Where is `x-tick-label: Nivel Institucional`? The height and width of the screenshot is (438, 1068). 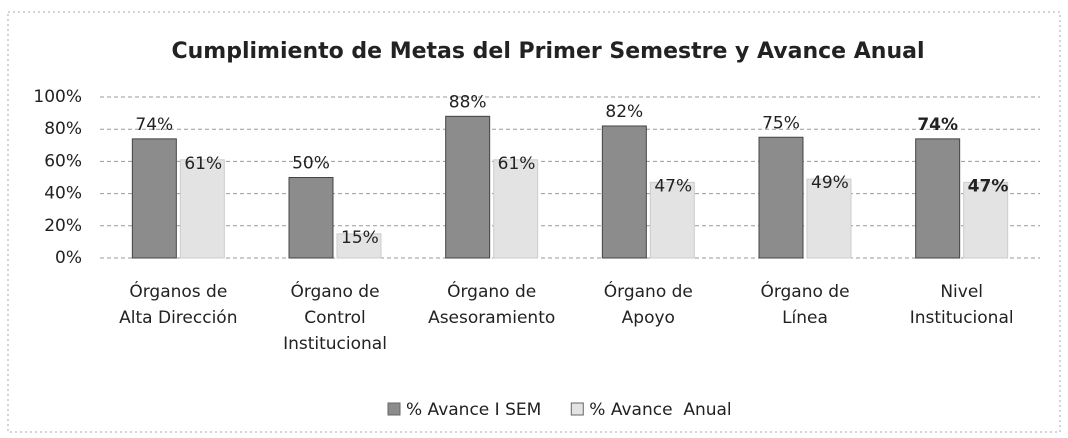
x-tick-label: Nivel Institucional is located at coordinates (962, 305).